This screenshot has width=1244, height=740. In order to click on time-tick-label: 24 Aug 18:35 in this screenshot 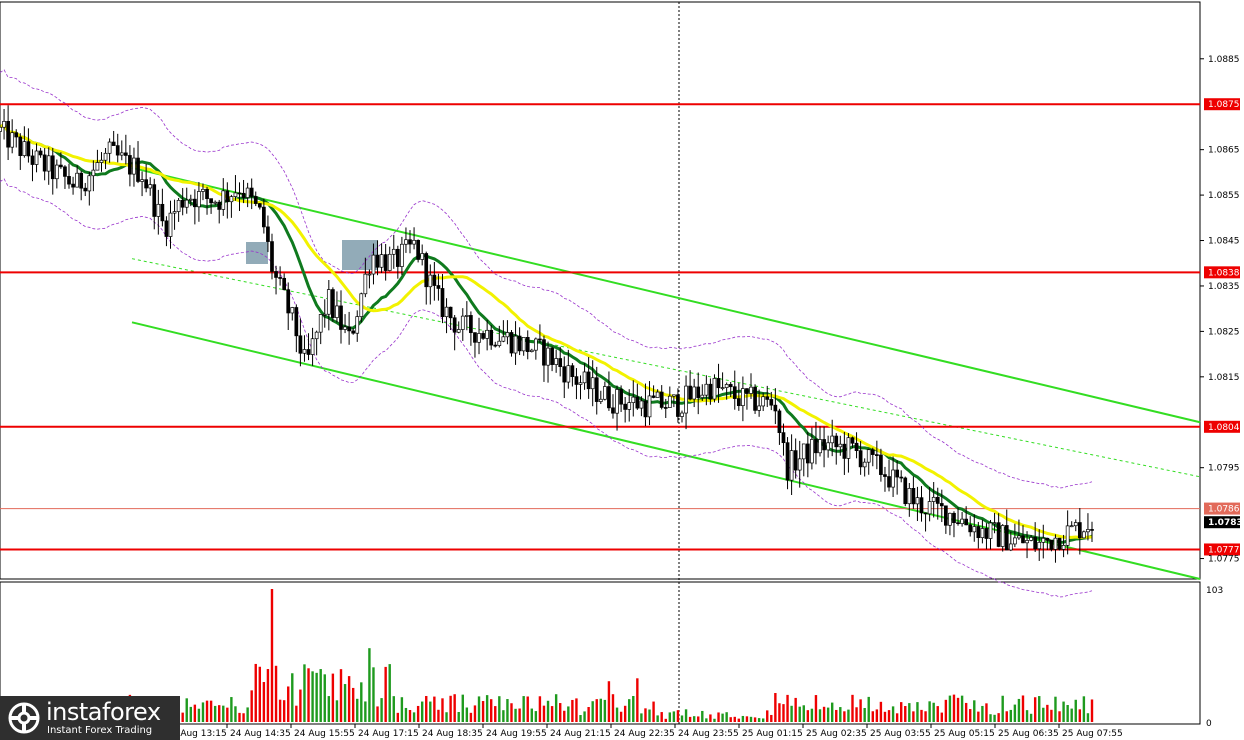, I will do `click(452, 734)`.